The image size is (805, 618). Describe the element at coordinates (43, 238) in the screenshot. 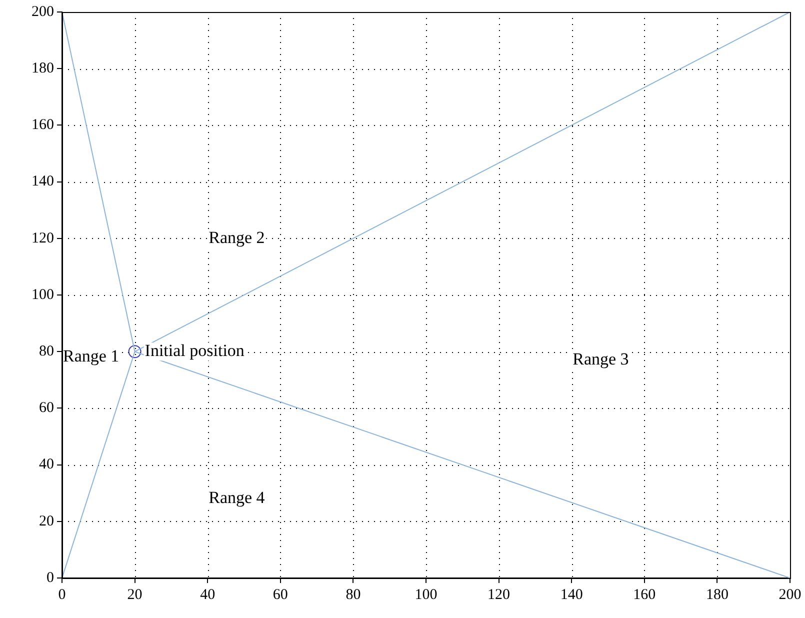

I see `y-tick-label: 120` at that location.